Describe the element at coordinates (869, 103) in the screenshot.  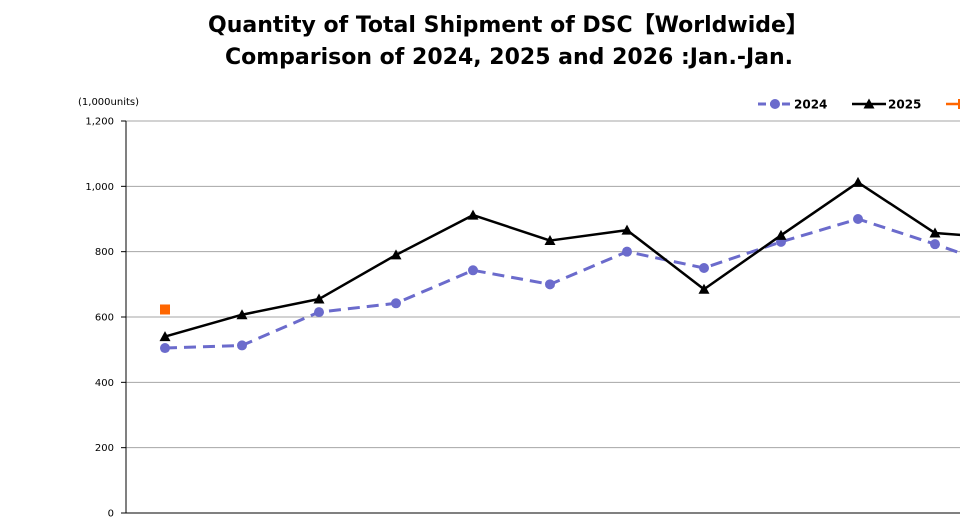
I see `legend-marker-2025` at that location.